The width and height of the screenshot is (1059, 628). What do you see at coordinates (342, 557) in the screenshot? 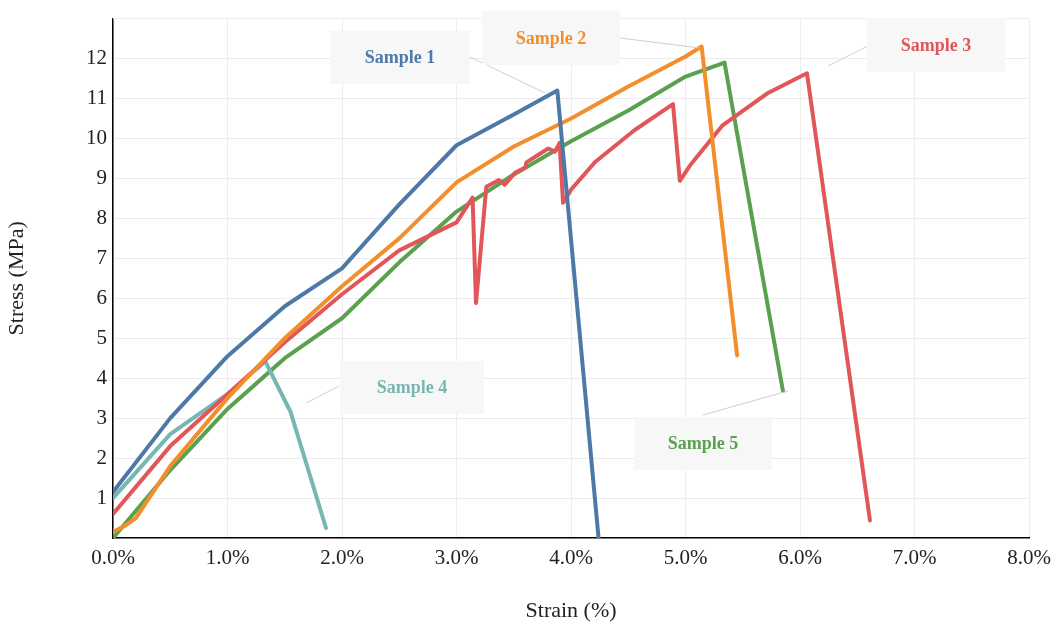
I see `x-tick-label: 2.0%` at bounding box center [342, 557].